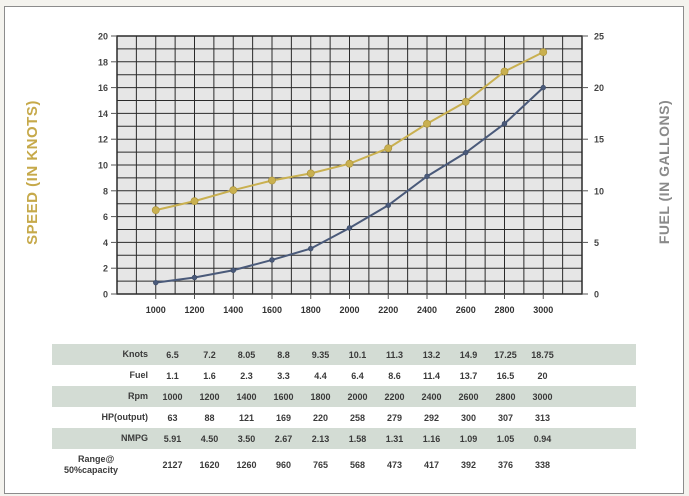 The width and height of the screenshot is (689, 496). Describe the element at coordinates (394, 375) in the screenshot. I see `table-cell: 8.6` at that location.